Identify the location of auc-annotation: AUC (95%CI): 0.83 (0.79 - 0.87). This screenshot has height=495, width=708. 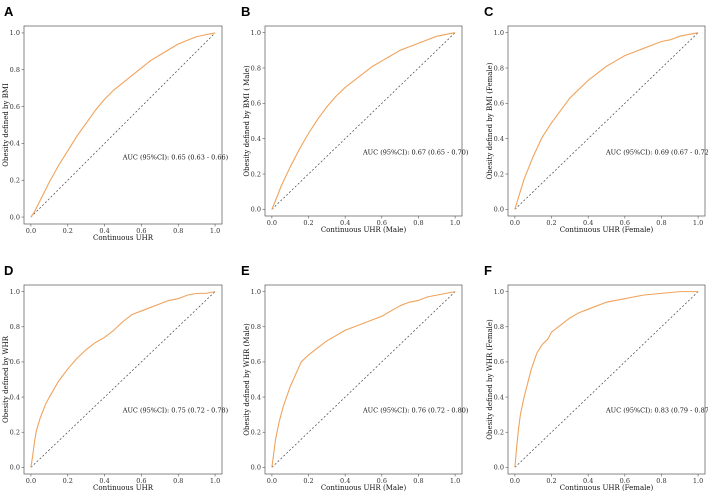
(656, 411).